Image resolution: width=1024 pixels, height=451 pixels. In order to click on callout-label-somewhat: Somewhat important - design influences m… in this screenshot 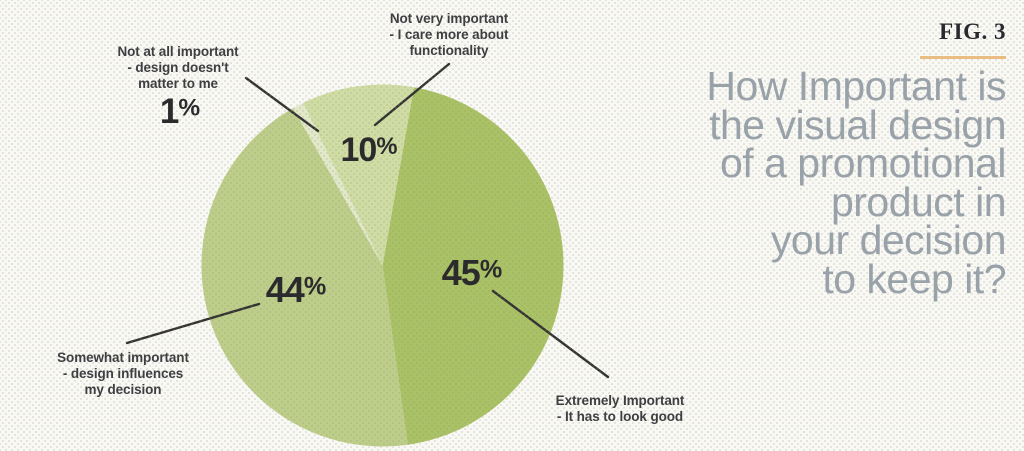, I will do `click(123, 373)`.